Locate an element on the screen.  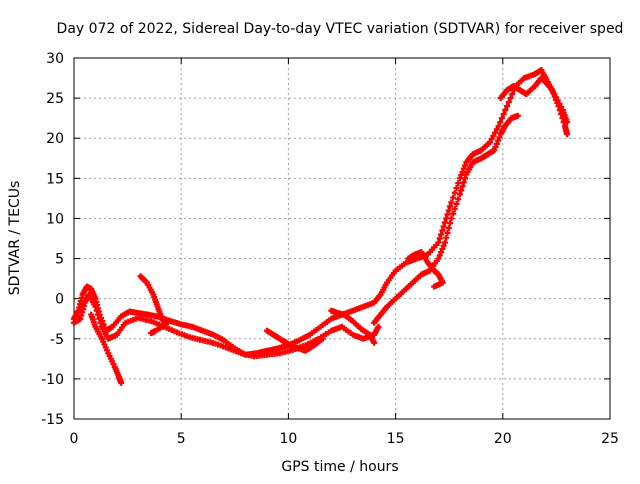
y-tick-label: -15 is located at coordinates (52, 420).